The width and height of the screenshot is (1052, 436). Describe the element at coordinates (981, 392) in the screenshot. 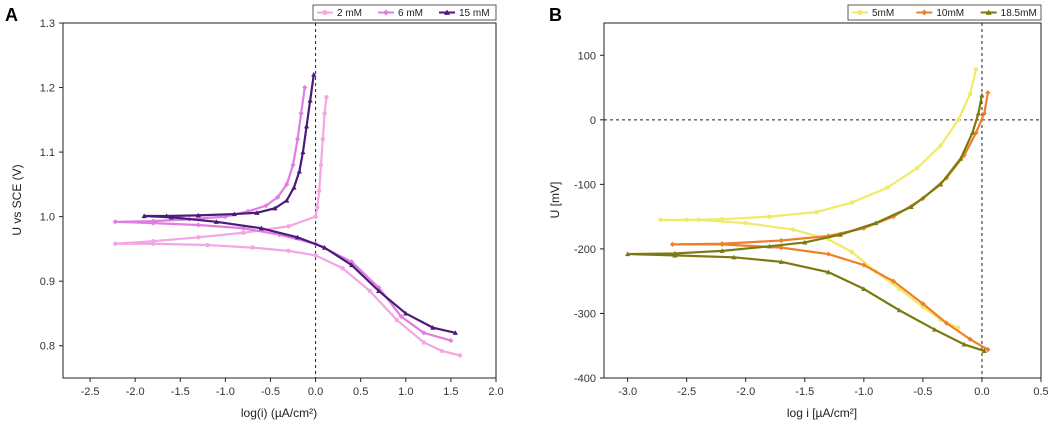

I see `panel-b-x-tick-label: 0.0` at that location.